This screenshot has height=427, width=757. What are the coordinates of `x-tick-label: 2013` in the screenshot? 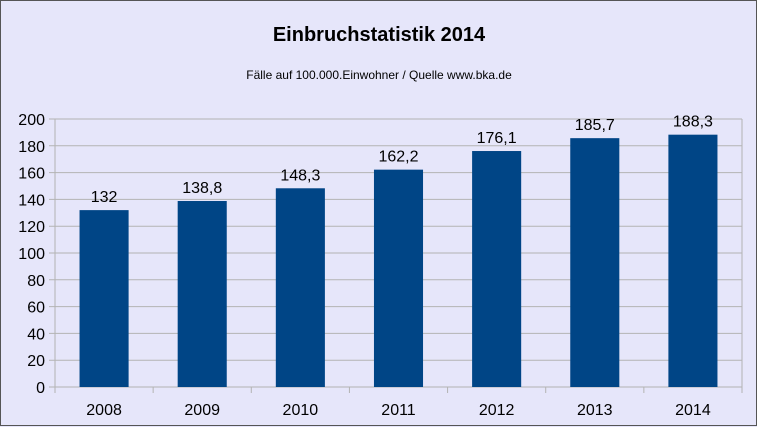 It's located at (595, 410).